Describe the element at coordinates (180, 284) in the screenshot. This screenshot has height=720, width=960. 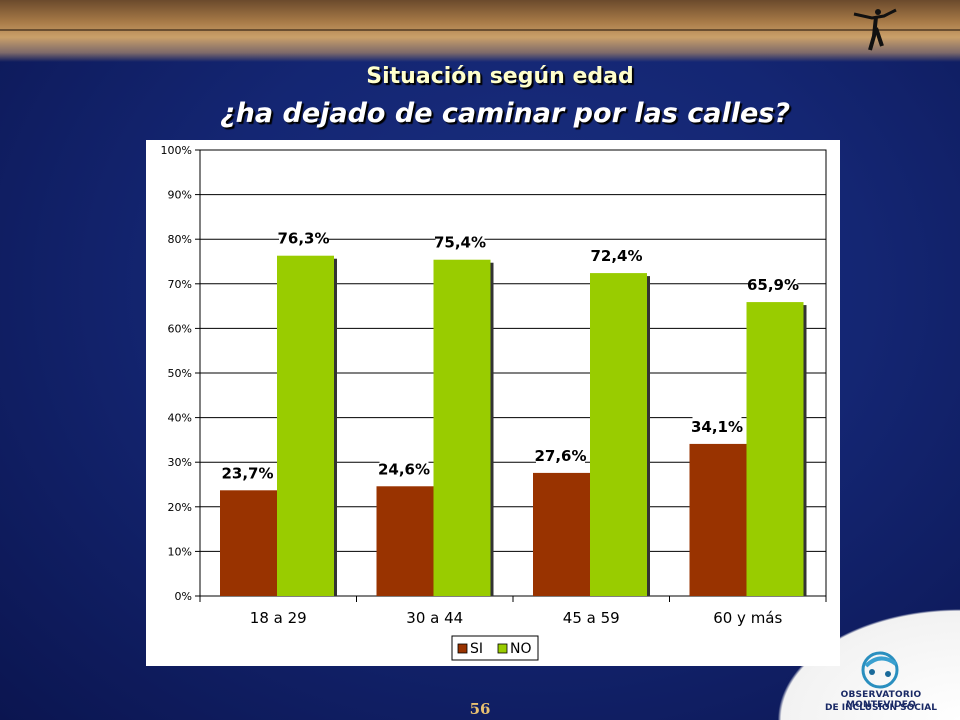
I see `y-tick-label: 70%` at that location.